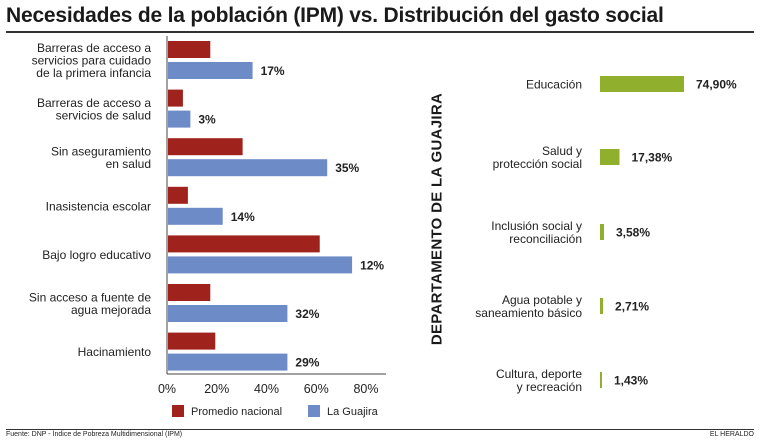 The height and width of the screenshot is (442, 760). Describe the element at coordinates (380, 429) in the screenshot. I see `footer-divider` at that location.